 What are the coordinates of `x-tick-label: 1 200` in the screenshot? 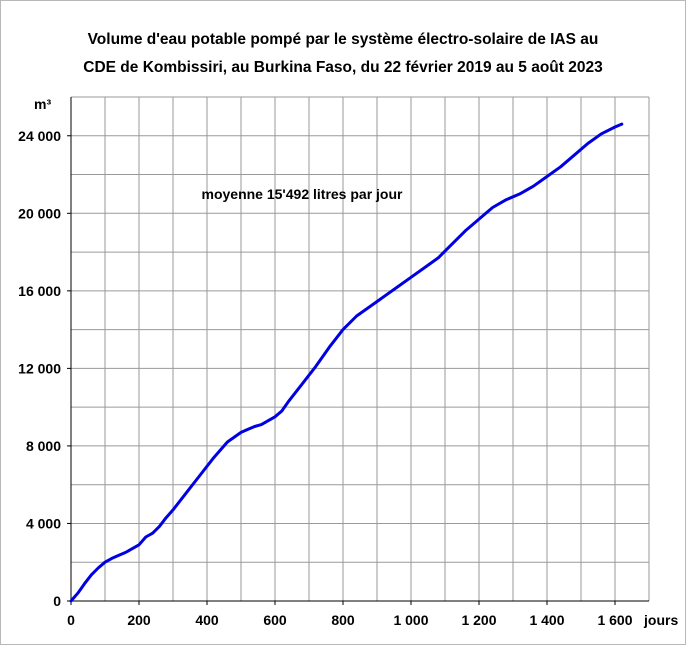 It's located at (478, 620).